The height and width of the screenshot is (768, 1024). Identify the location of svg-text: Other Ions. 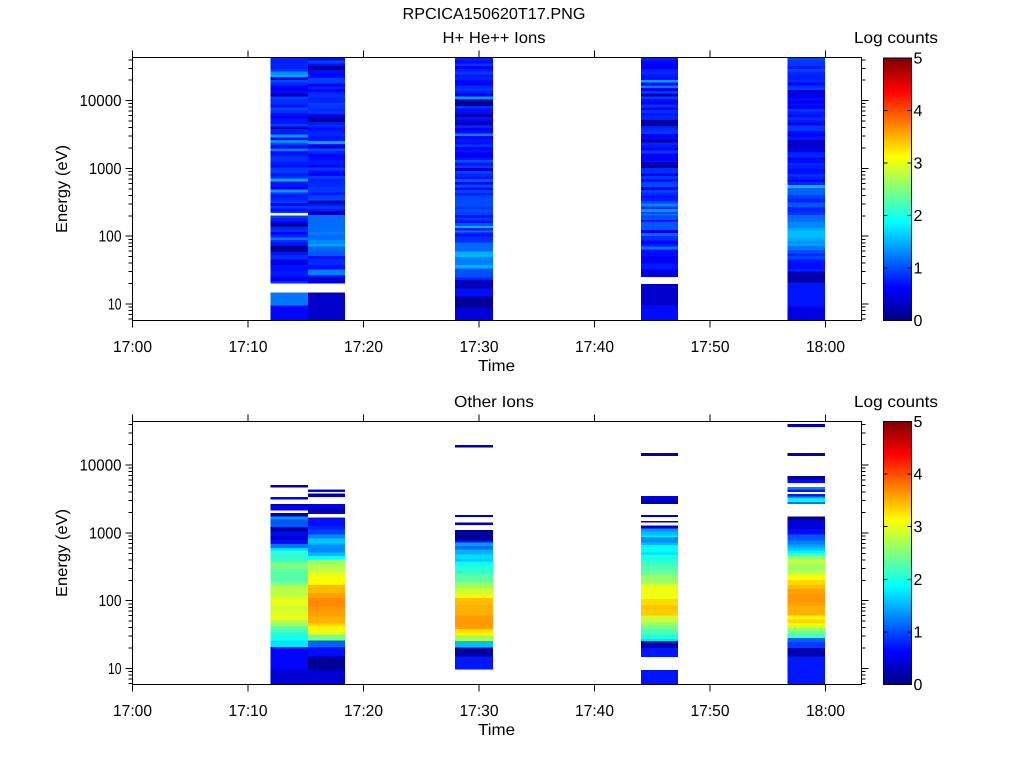
(494, 402).